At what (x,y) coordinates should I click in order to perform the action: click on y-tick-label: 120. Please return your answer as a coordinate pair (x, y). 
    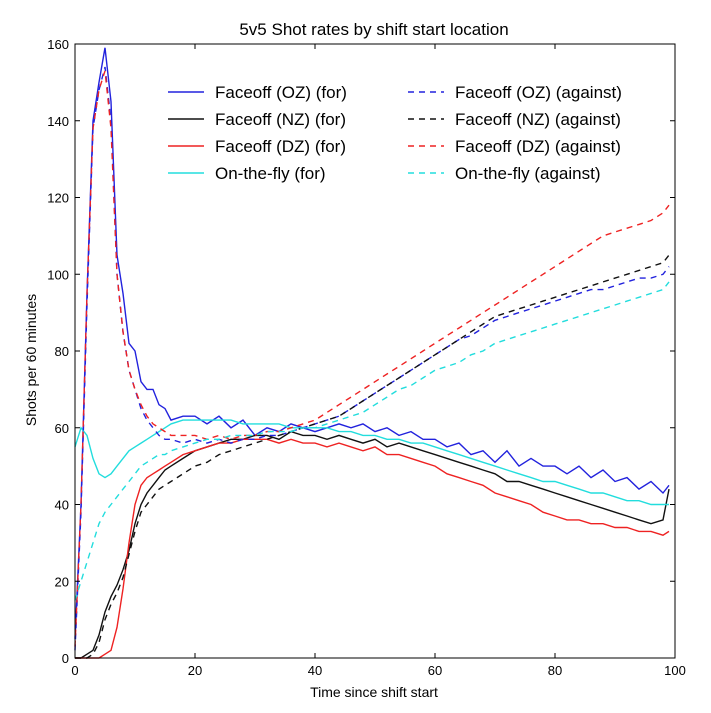
    Looking at the image, I should click on (58, 198).